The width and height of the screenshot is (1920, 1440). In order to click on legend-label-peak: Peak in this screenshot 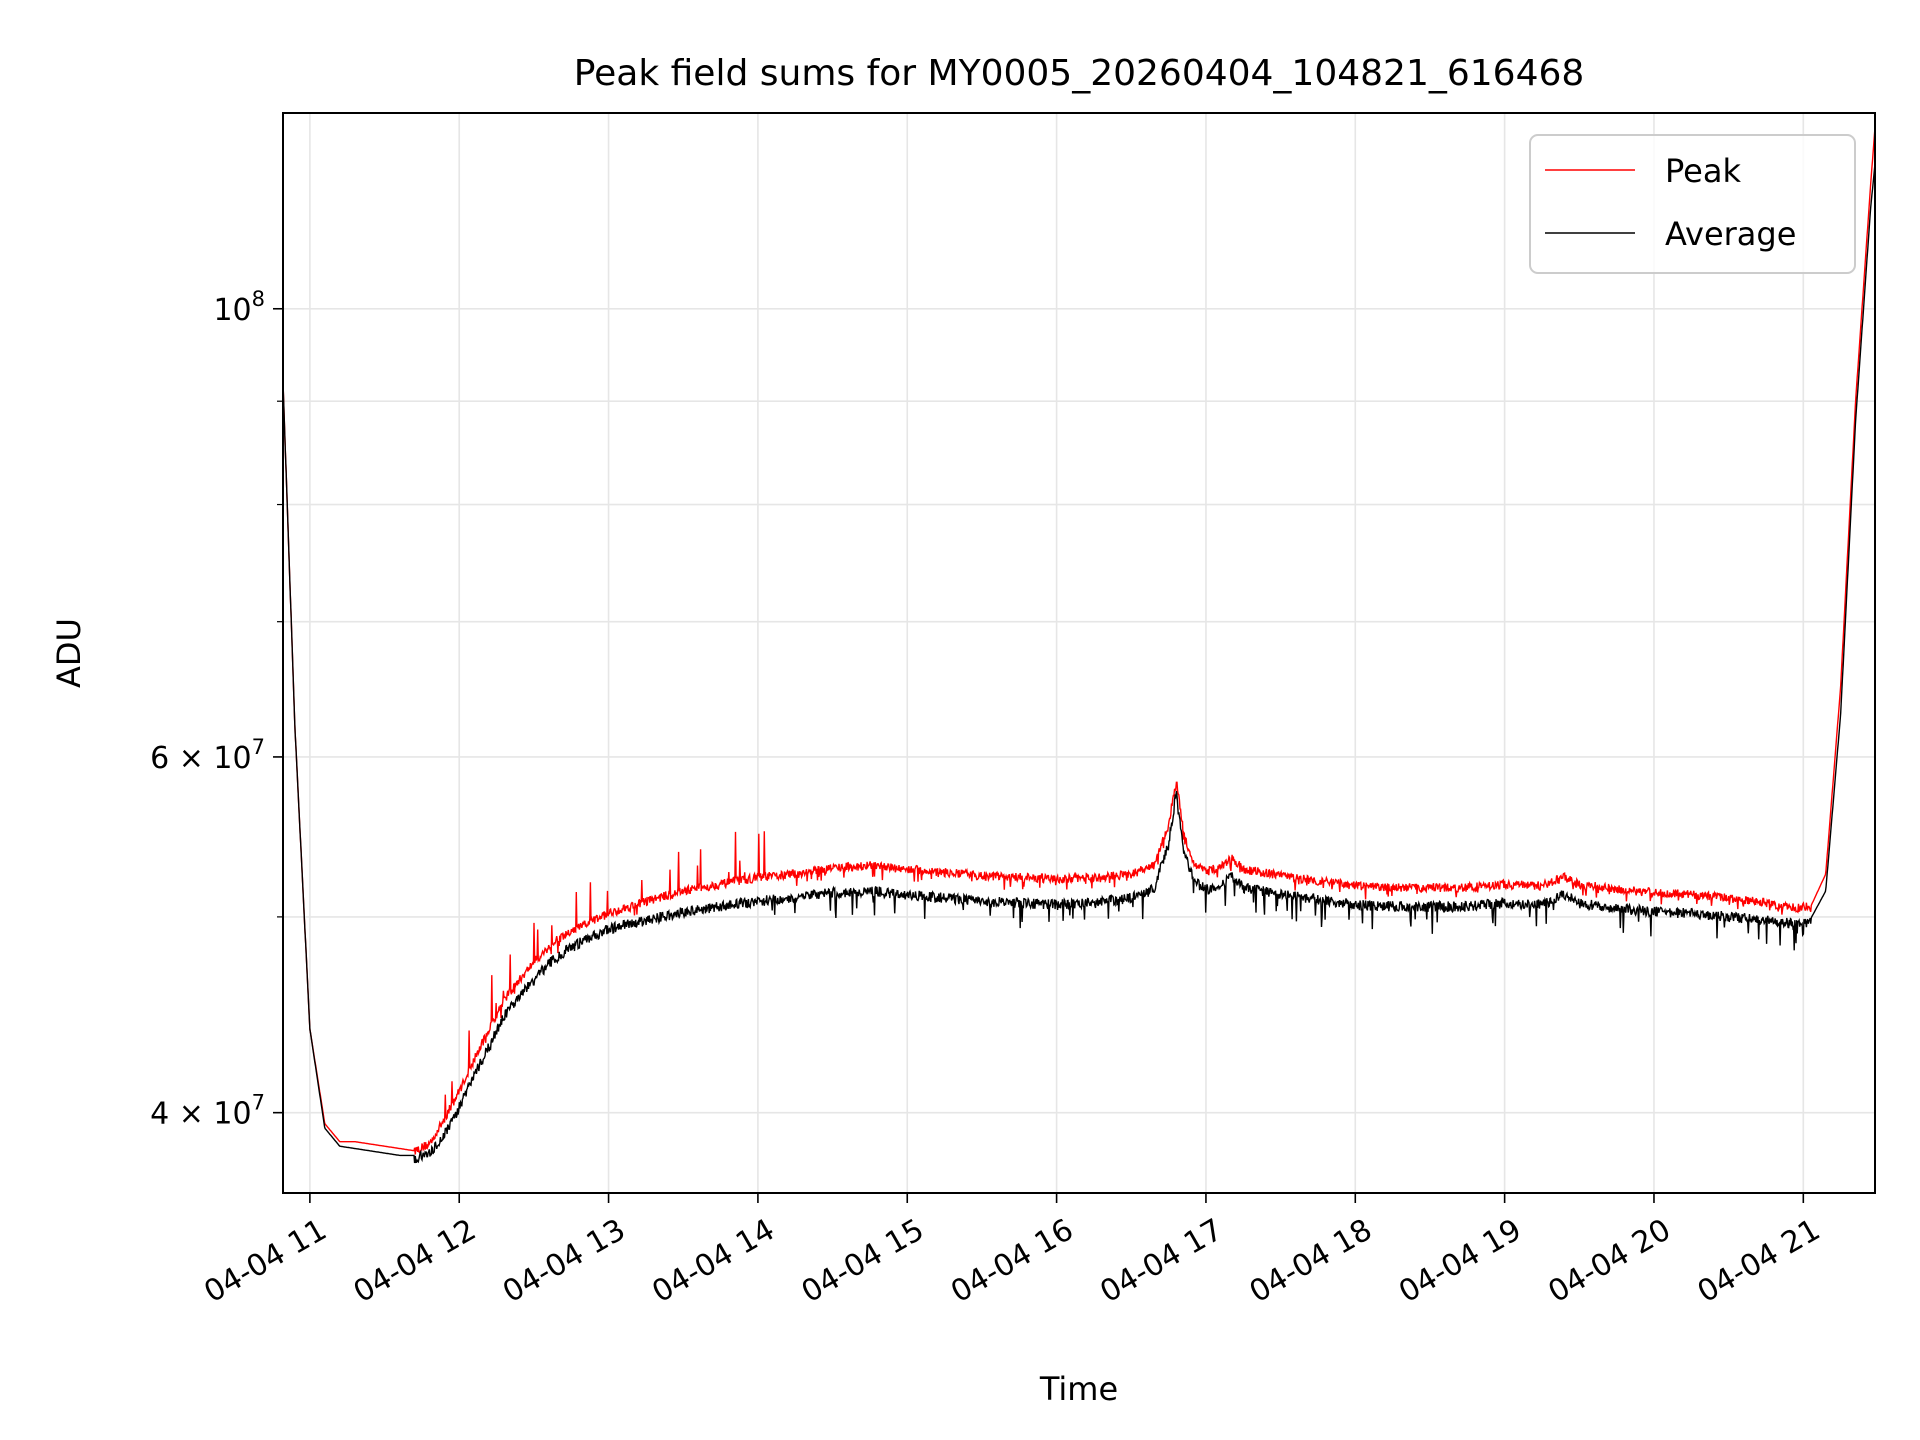, I will do `click(1703, 171)`.